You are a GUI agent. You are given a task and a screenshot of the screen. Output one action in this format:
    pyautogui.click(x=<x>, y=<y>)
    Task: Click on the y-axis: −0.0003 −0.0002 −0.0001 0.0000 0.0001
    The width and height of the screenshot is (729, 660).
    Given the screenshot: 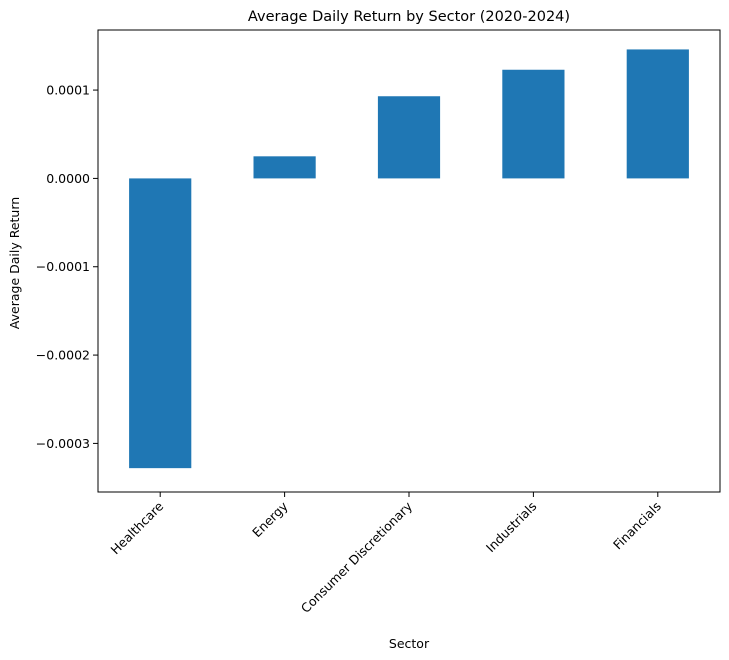 What is the action you would take?
    pyautogui.click(x=67, y=267)
    